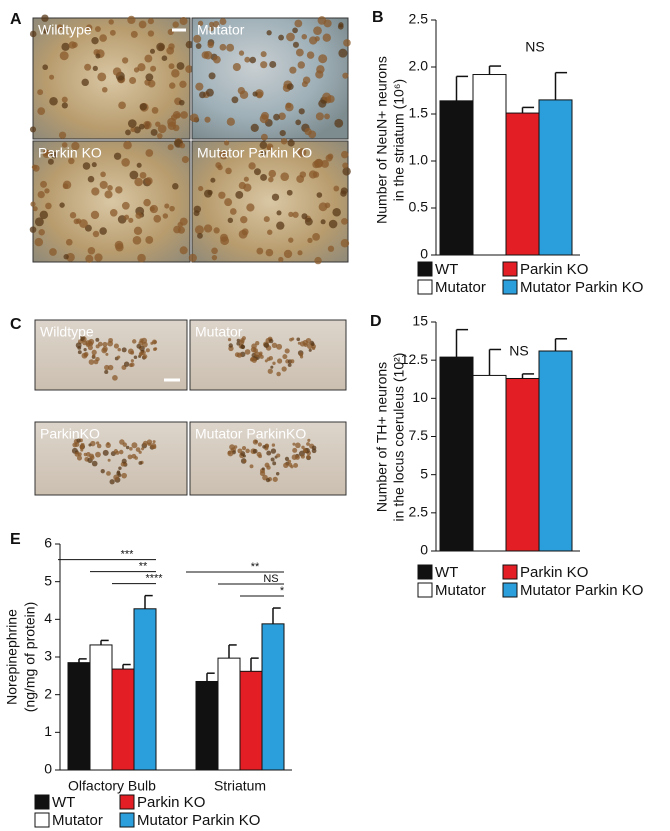 The width and height of the screenshot is (670, 831). I want to click on panel-letter: D, so click(376, 321).